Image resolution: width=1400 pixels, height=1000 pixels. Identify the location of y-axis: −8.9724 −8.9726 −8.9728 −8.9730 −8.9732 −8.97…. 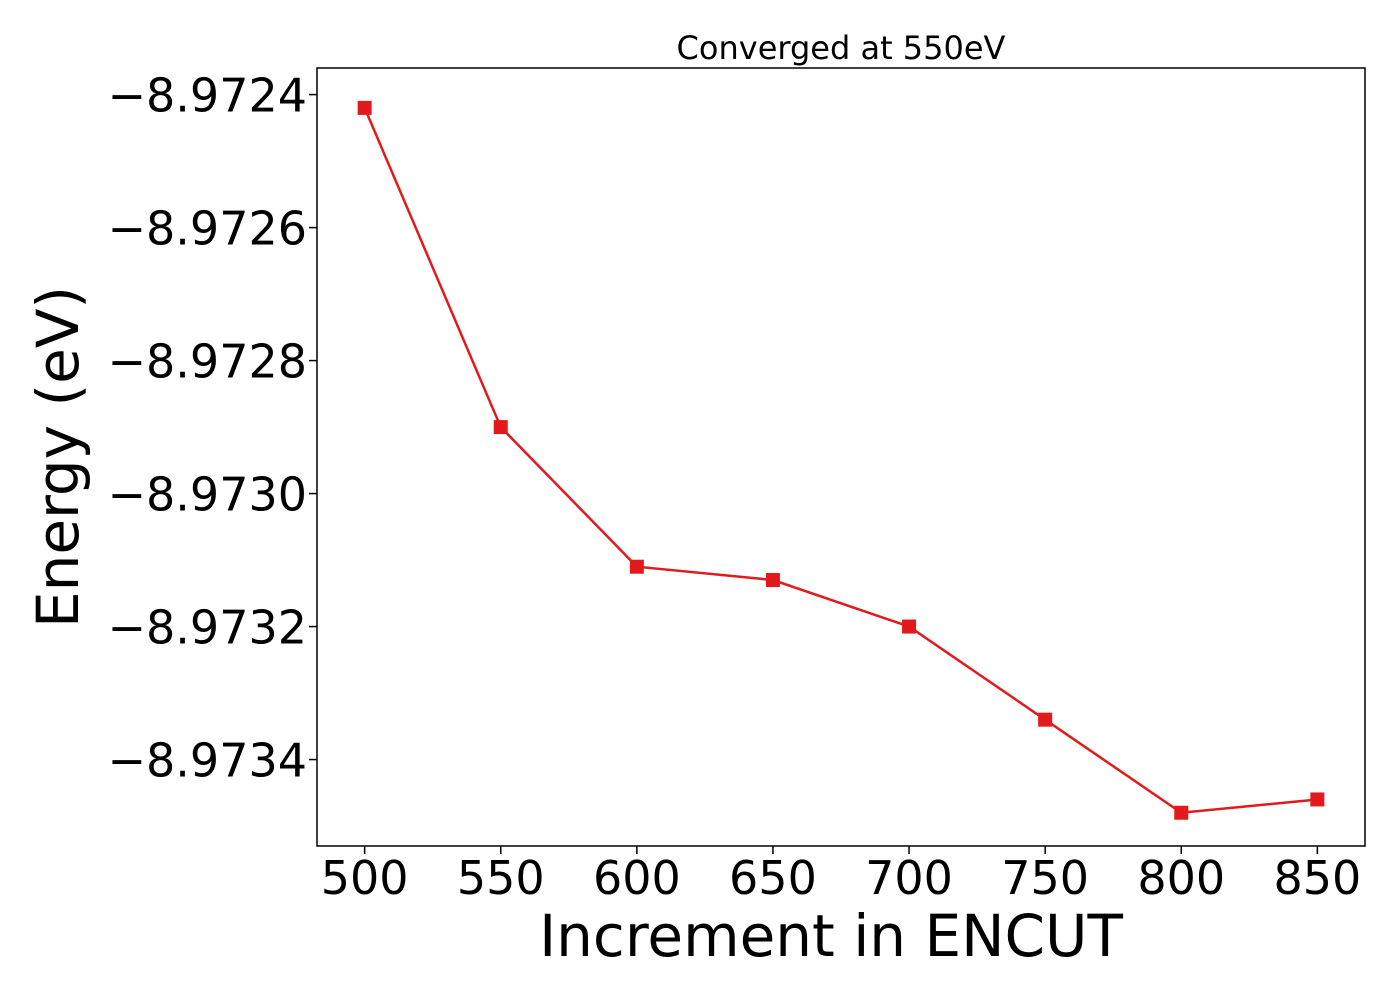
(212, 428).